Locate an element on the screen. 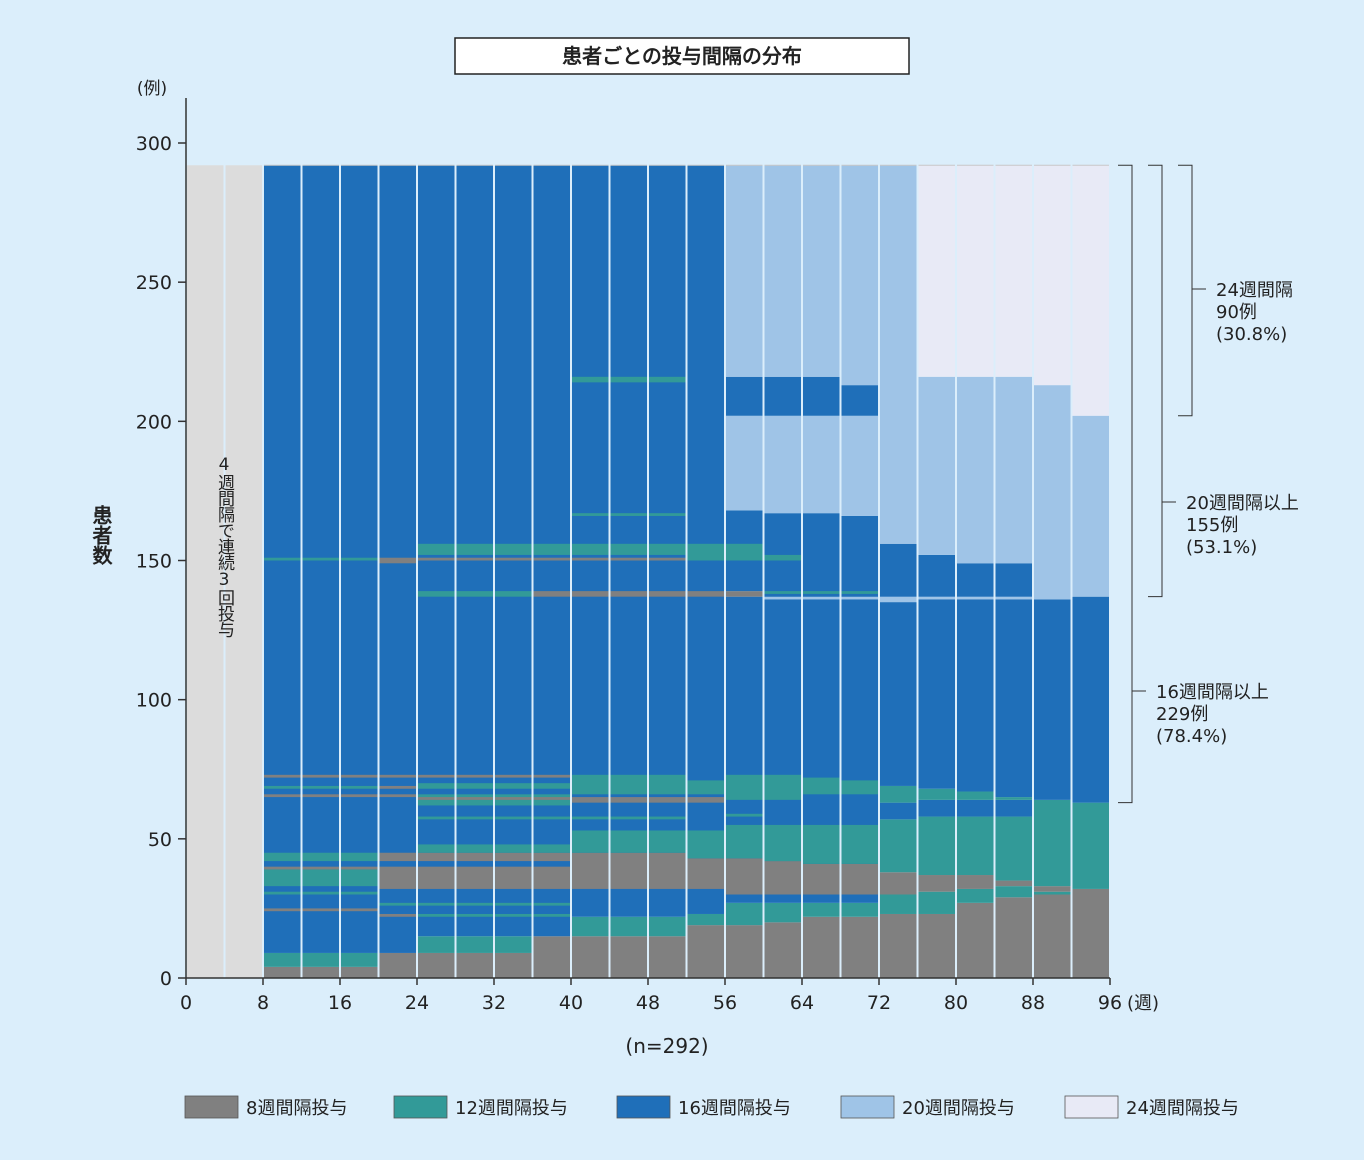  legend-label: 12週間隔投与 is located at coordinates (511, 1108).